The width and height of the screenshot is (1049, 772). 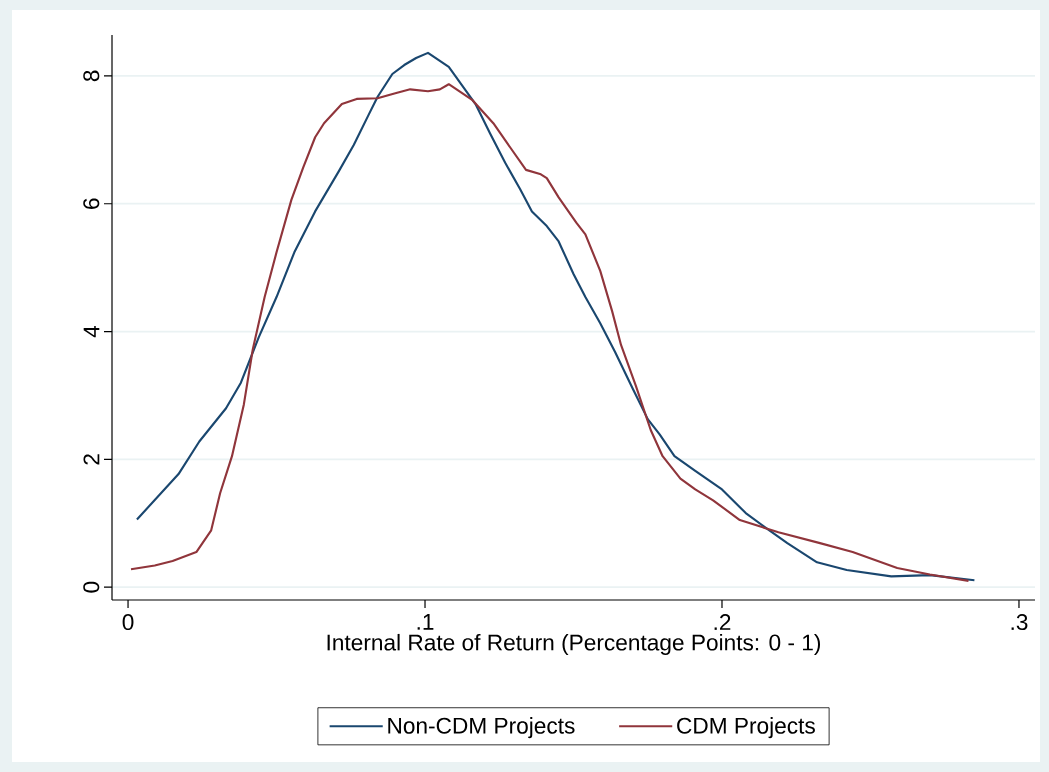 I want to click on y-tick-label: 2, so click(x=91, y=459).